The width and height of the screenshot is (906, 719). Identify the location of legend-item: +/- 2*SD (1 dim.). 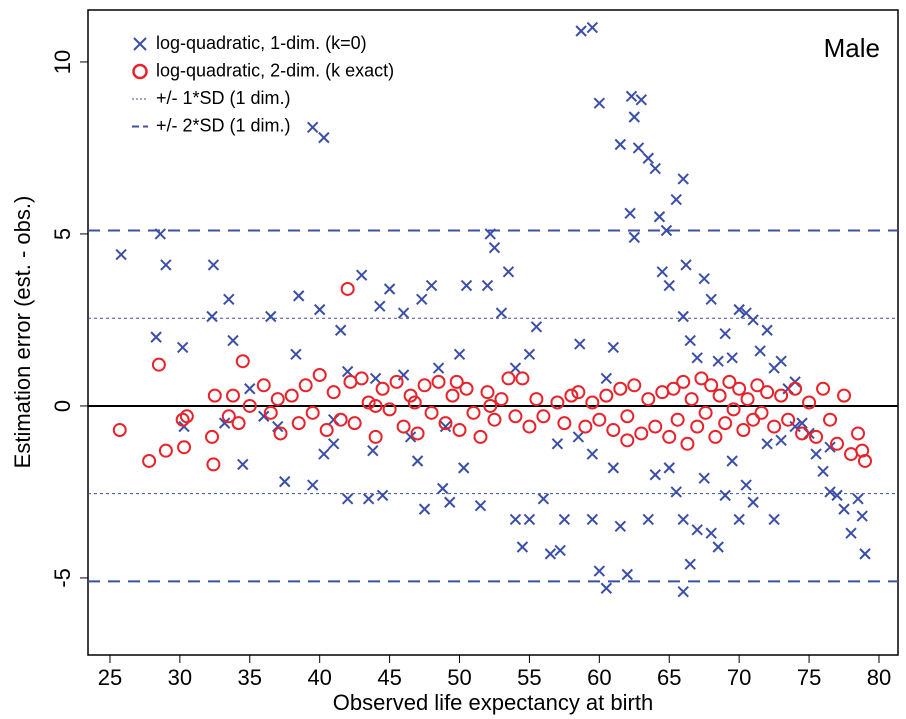
(211, 125).